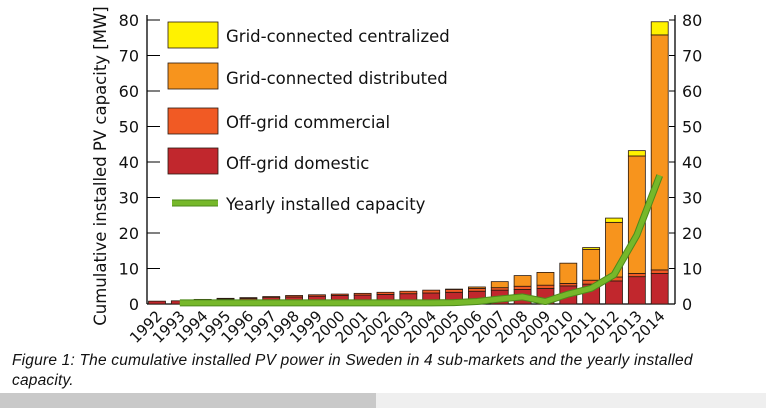 Image resolution: width=766 pixels, height=408 pixels. I want to click on bar-grid-connected-distributed-2014, so click(659, 152).